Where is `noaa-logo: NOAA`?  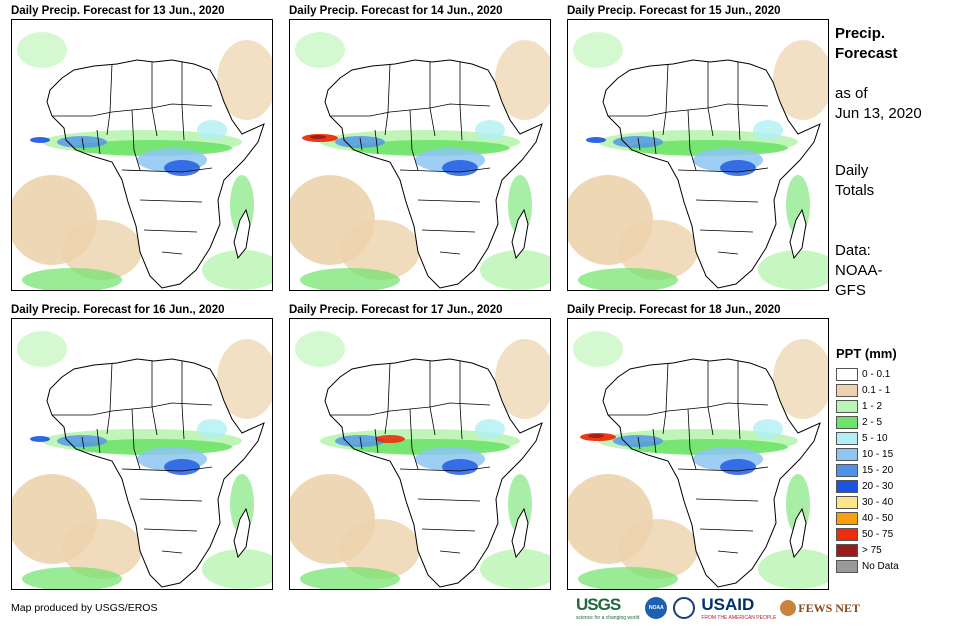 noaa-logo: NOAA is located at coordinates (656, 608).